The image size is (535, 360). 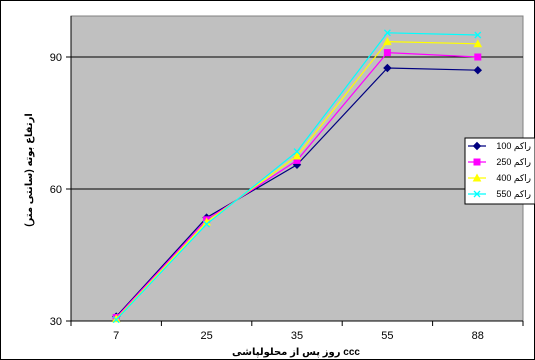 What do you see at coordinates (513, 162) in the screenshot?
I see `legend-label: راکم 250` at bounding box center [513, 162].